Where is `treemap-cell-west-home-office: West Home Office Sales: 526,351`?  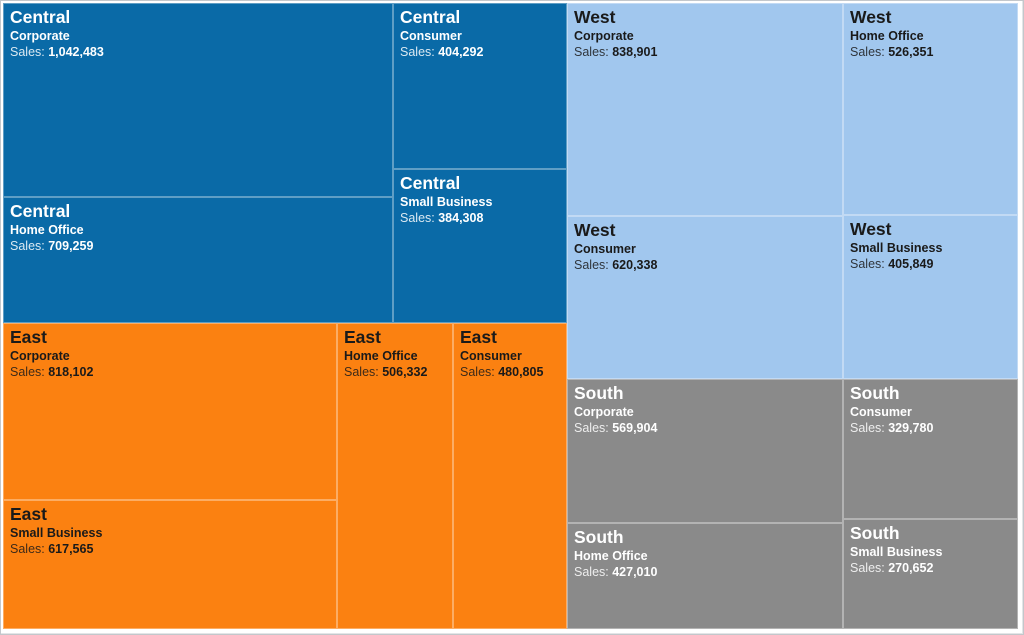
treemap-cell-west-home-office: West Home Office Sales: 526,351 is located at coordinates (930, 109).